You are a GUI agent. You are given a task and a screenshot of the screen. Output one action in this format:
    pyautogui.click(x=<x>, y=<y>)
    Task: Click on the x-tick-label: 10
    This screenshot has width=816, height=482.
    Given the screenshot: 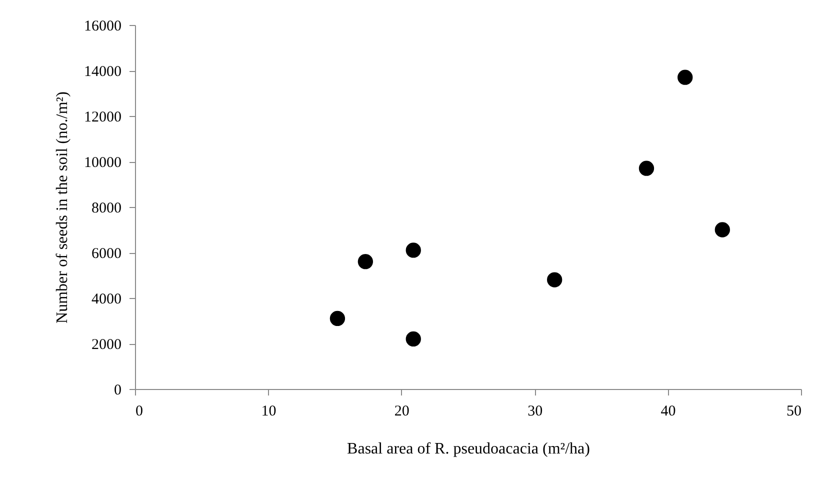 What is the action you would take?
    pyautogui.click(x=268, y=412)
    